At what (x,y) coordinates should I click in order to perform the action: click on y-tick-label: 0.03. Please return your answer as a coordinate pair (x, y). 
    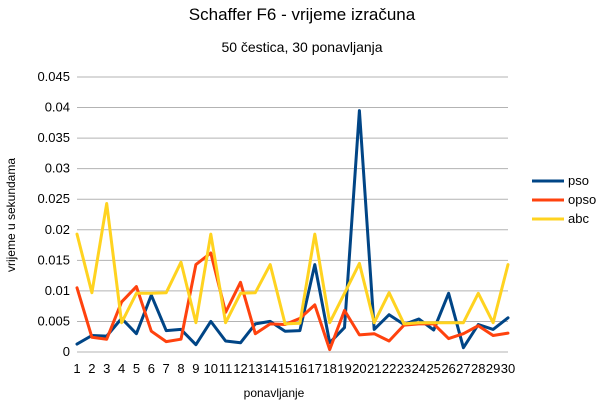
    Looking at the image, I should click on (57, 168).